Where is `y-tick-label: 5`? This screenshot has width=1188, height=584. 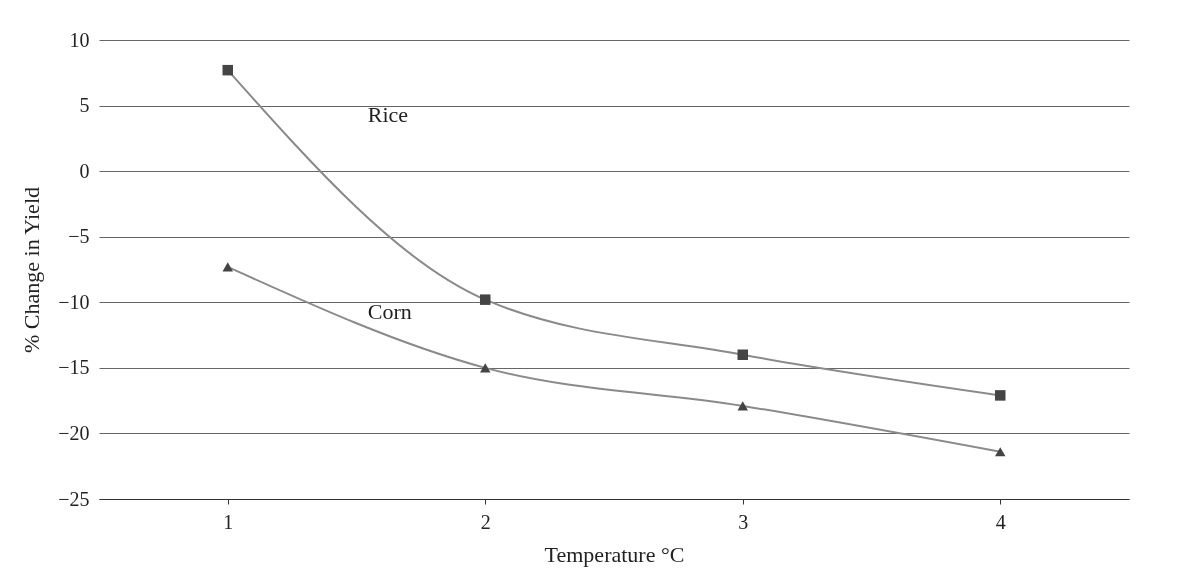
y-tick-label: 5 is located at coordinates (84, 105).